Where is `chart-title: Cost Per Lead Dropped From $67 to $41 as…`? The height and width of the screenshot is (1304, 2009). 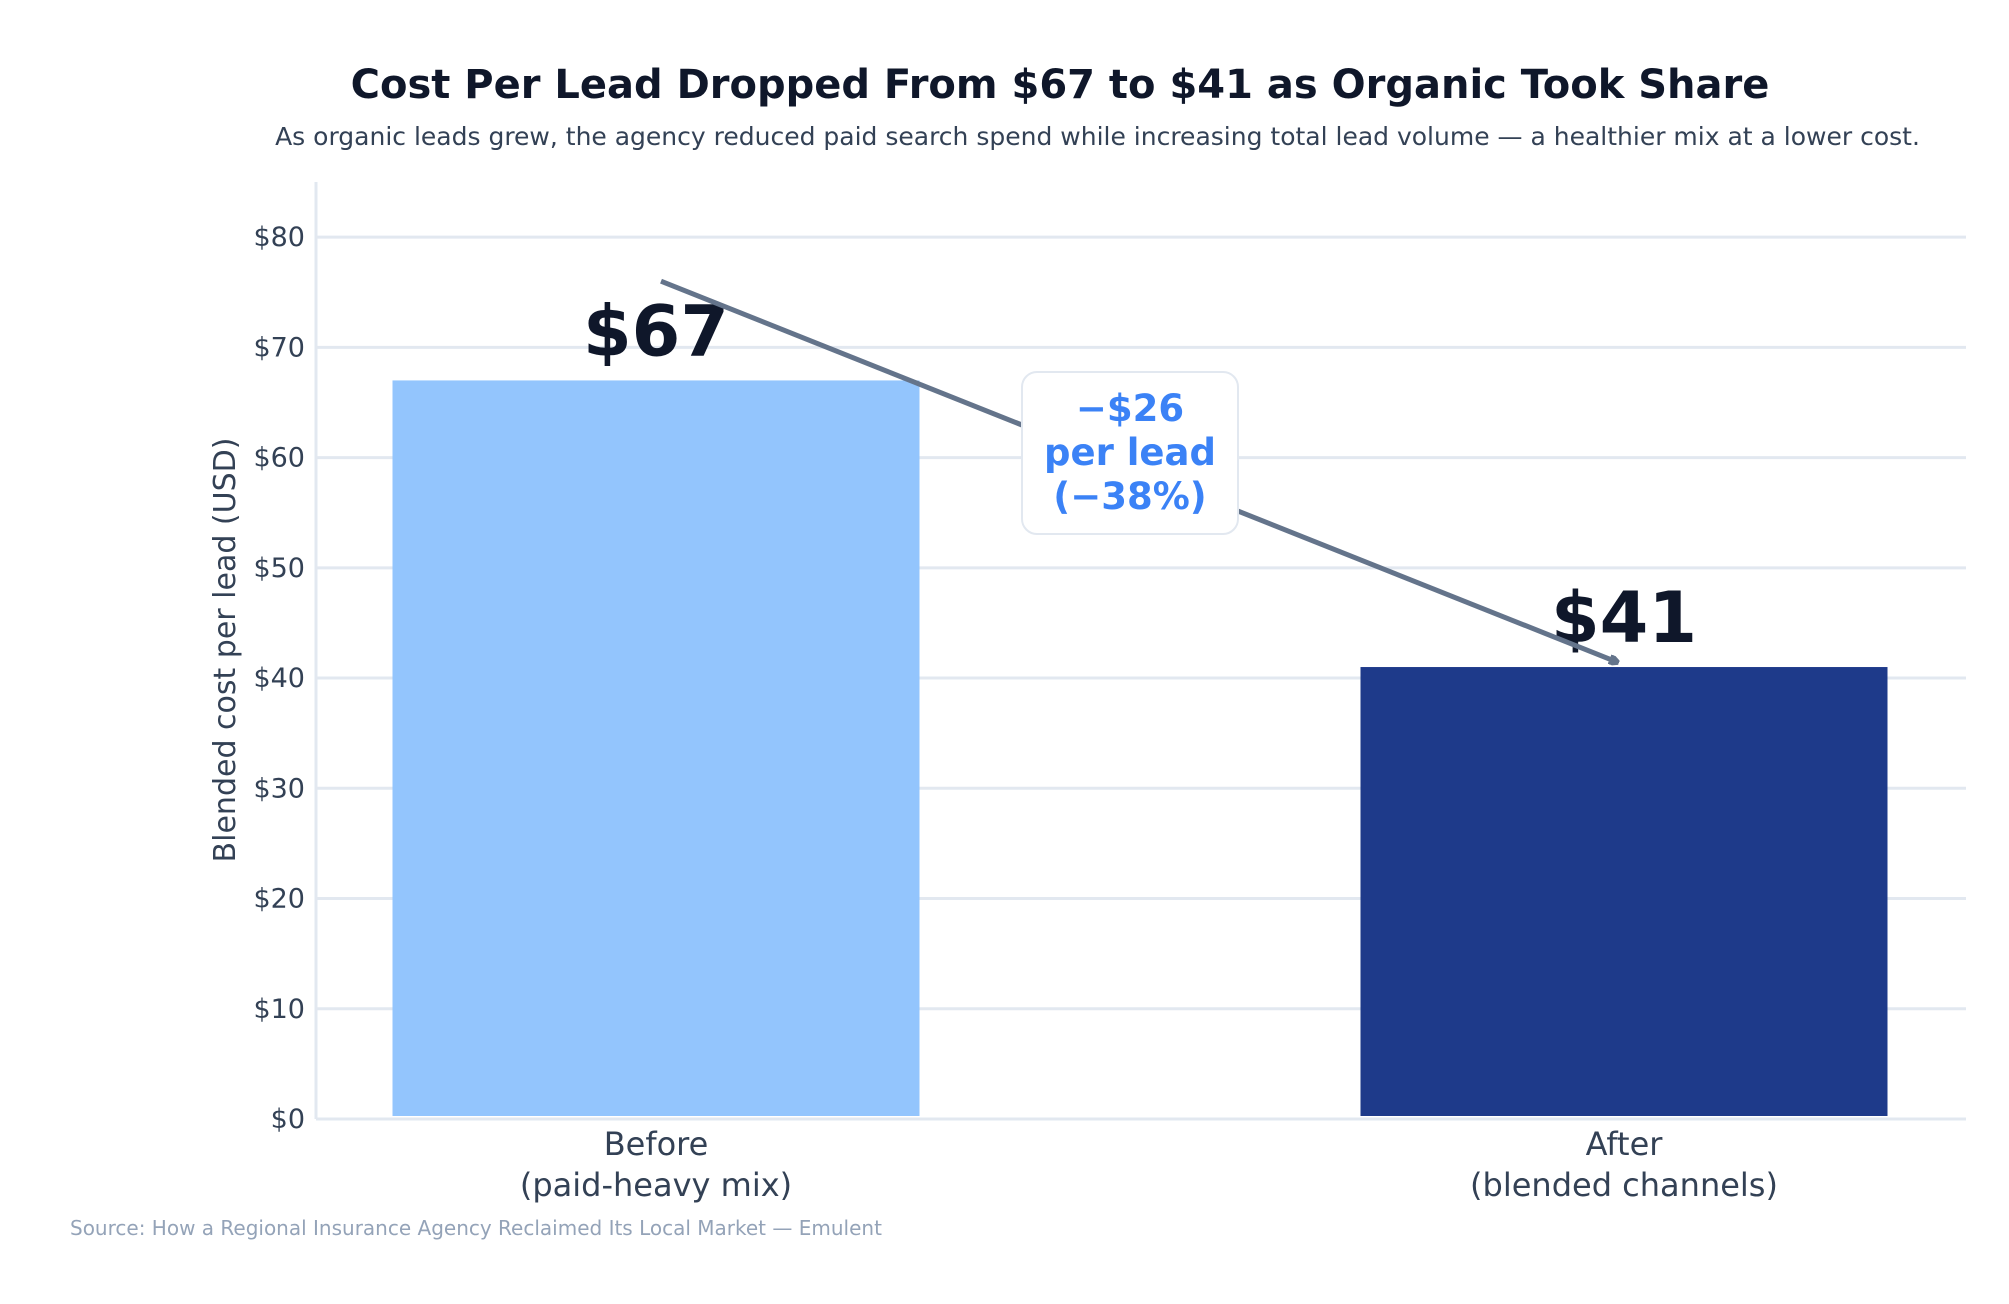
chart-title: Cost Per Lead Dropped From $67 to $41 as… is located at coordinates (1060, 85).